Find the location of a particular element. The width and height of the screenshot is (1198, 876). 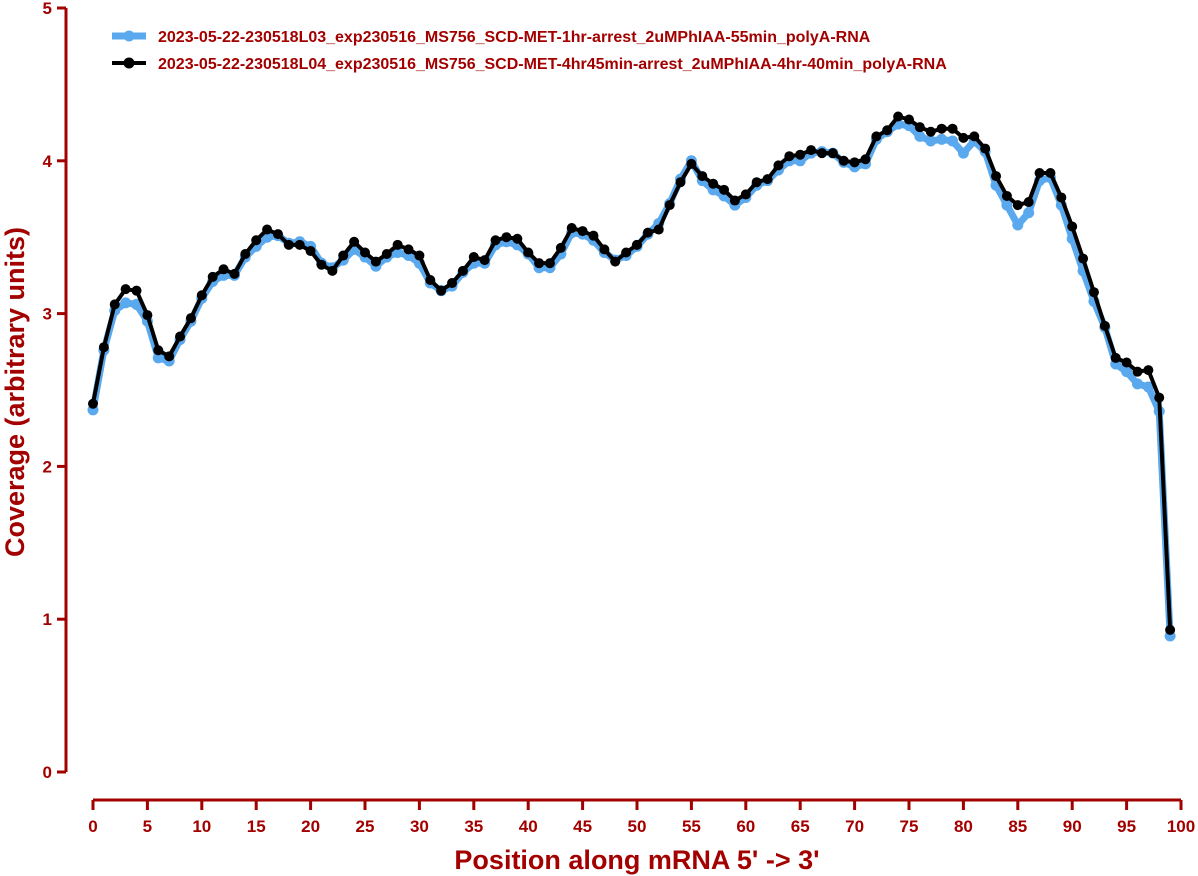

x-tick-label: 95 is located at coordinates (1126, 826).